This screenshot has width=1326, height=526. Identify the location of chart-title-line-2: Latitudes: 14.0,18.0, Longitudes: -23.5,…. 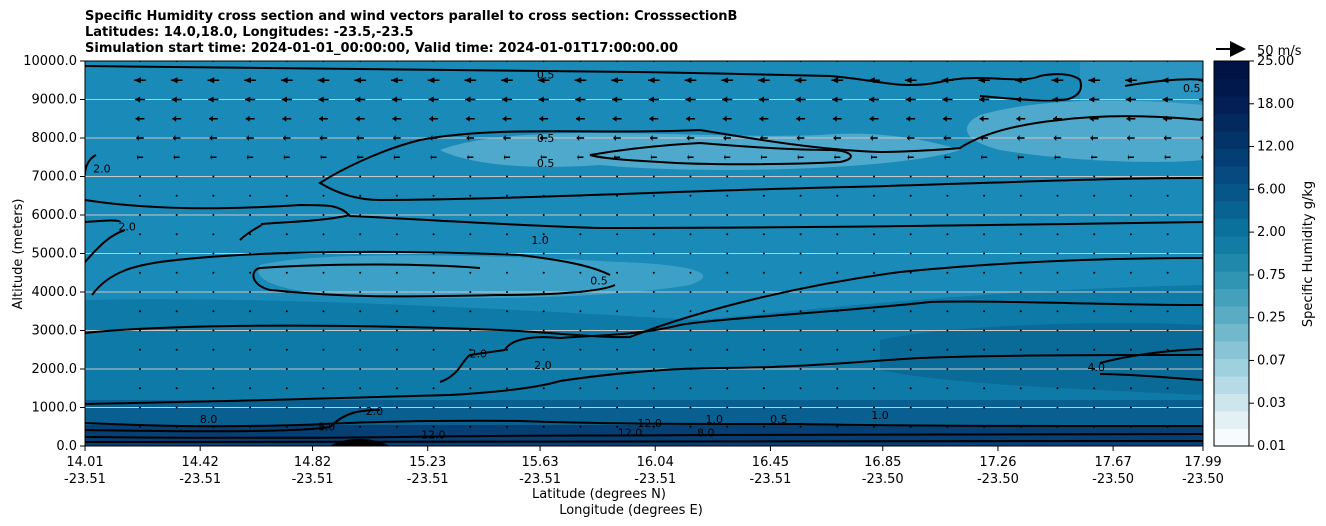
(249, 32).